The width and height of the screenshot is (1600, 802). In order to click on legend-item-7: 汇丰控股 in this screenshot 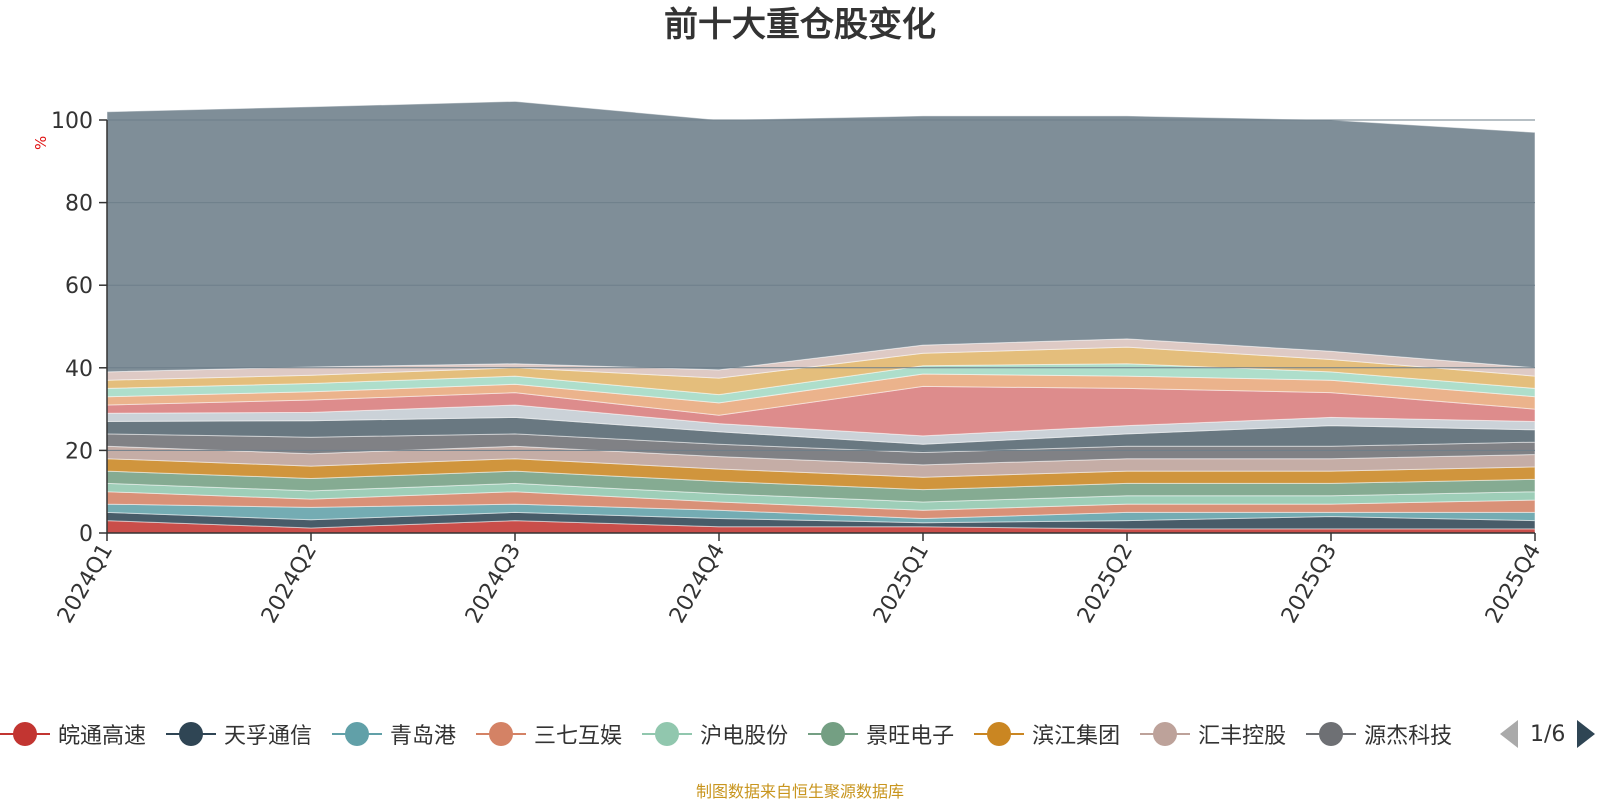, I will do `click(1213, 734)`.